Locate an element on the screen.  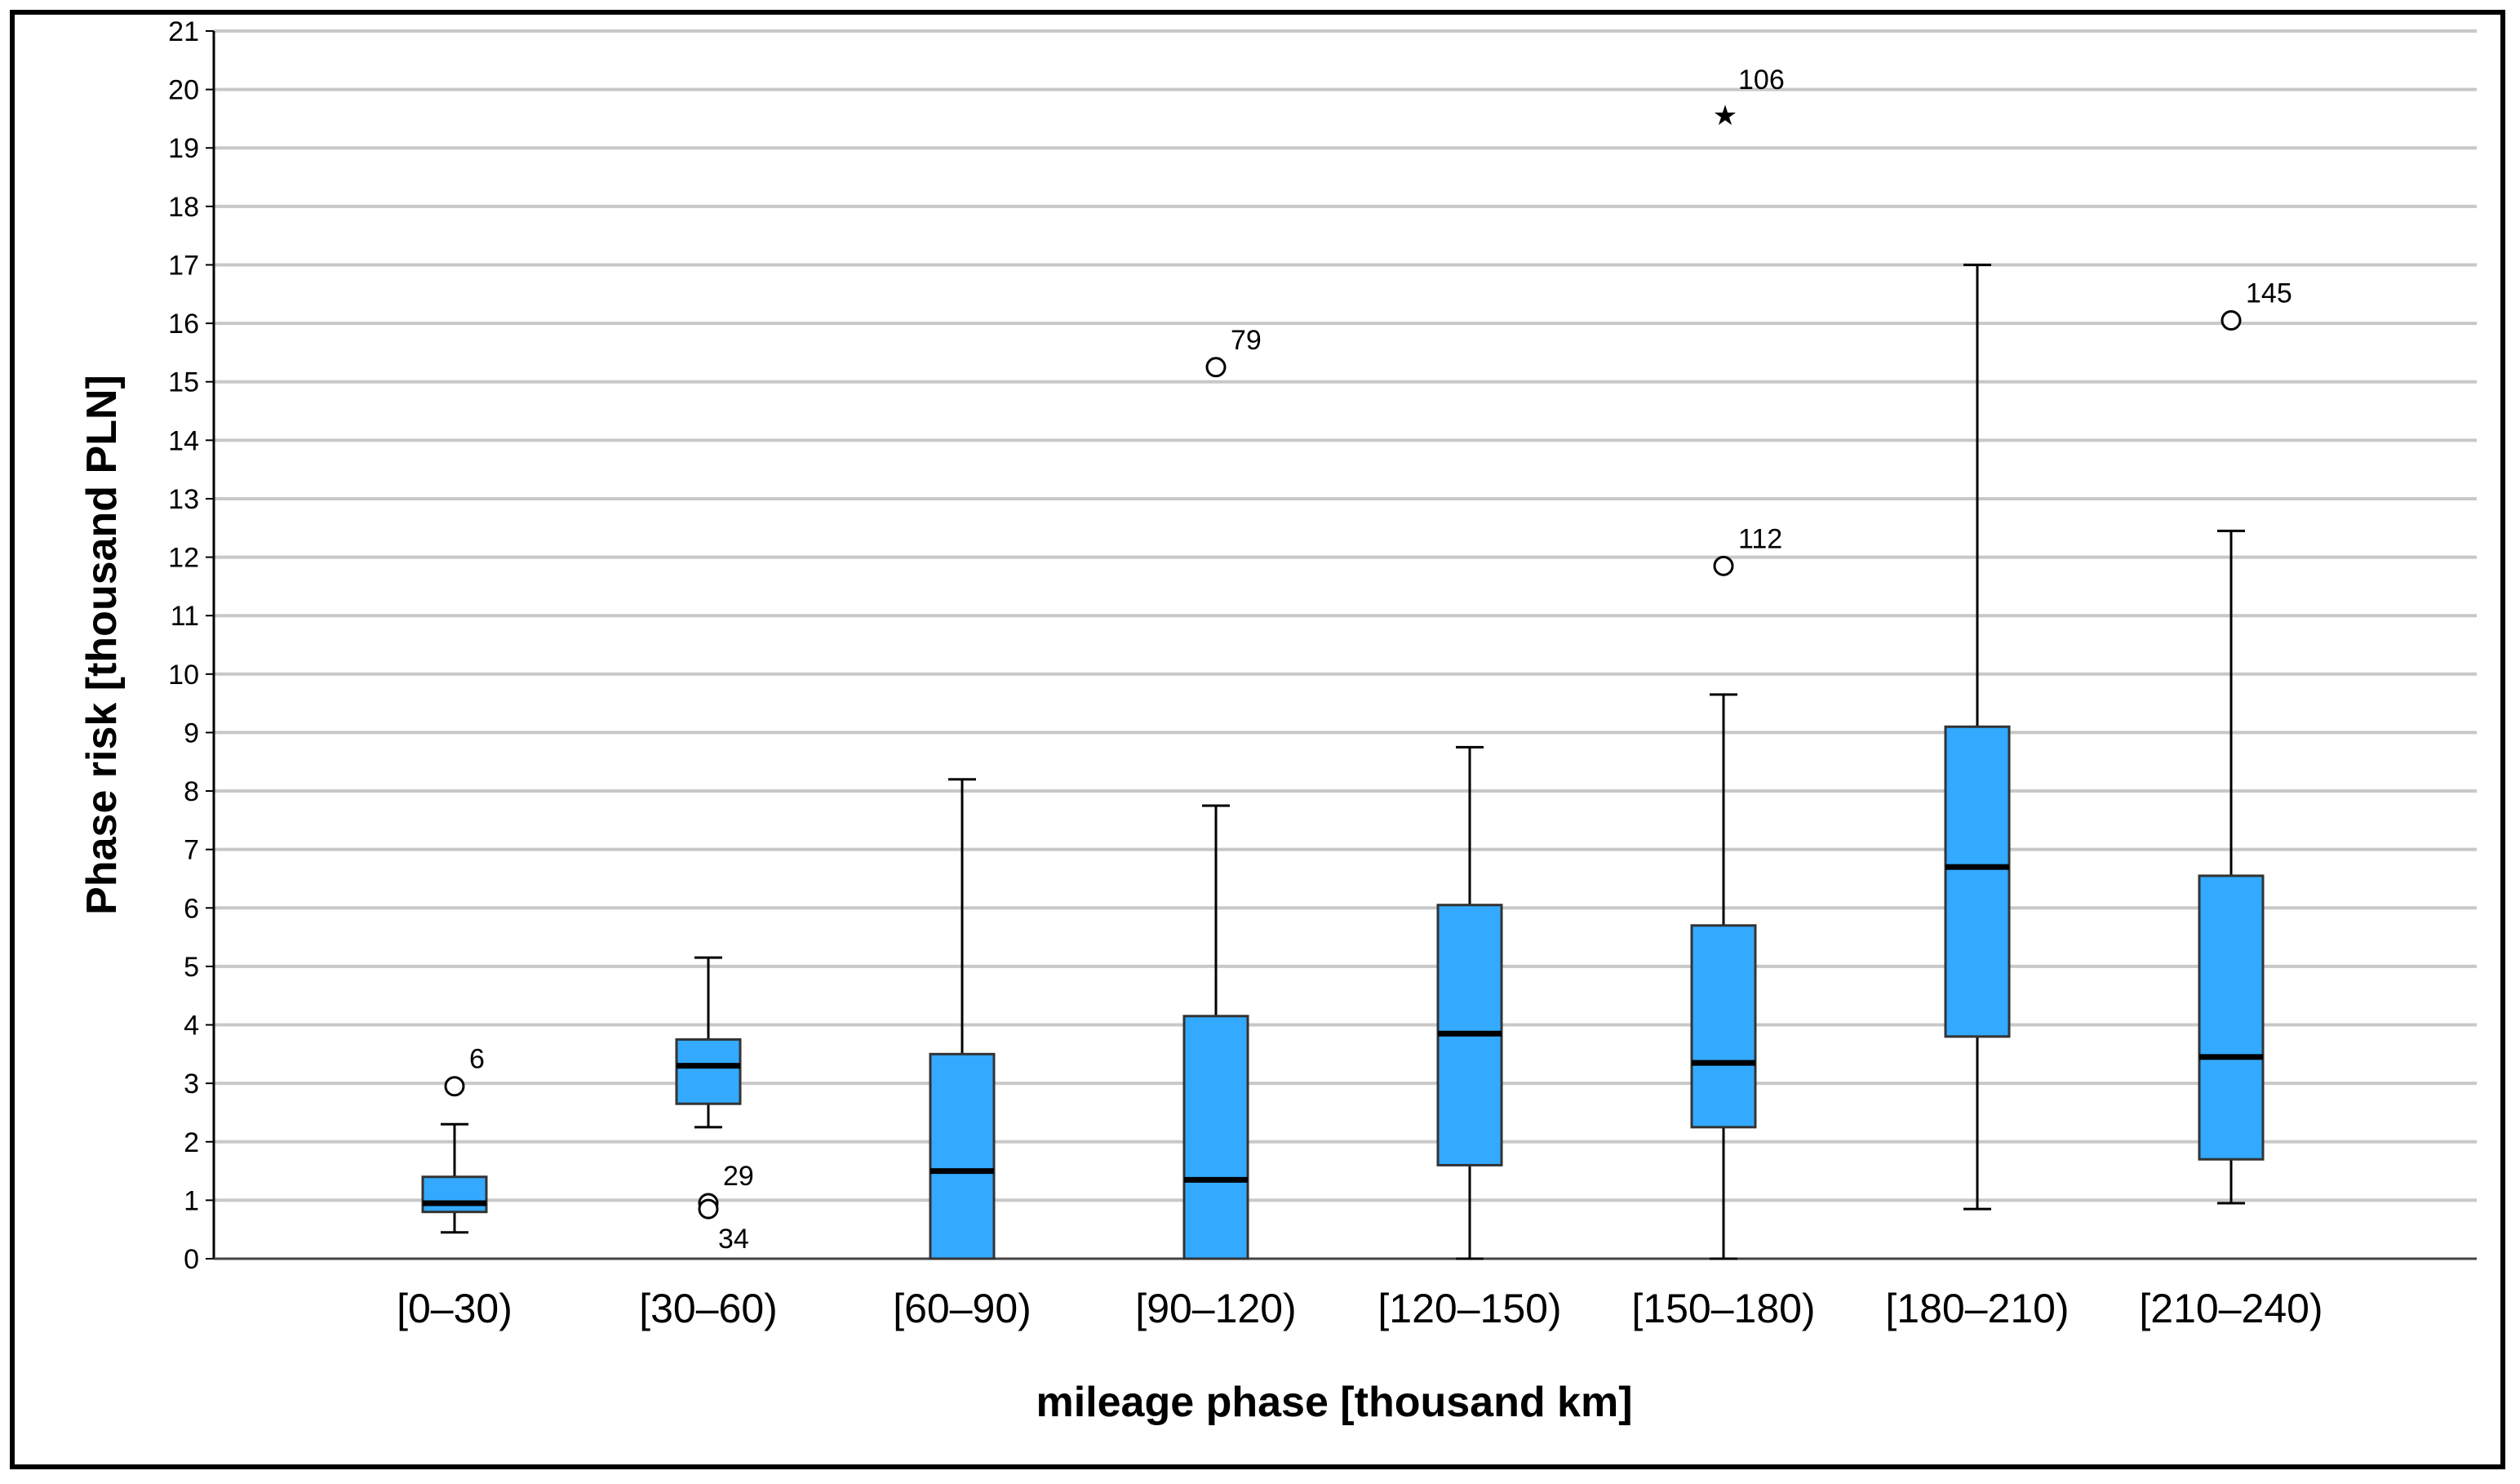
y-tick-label: 13 is located at coordinates (184, 499).